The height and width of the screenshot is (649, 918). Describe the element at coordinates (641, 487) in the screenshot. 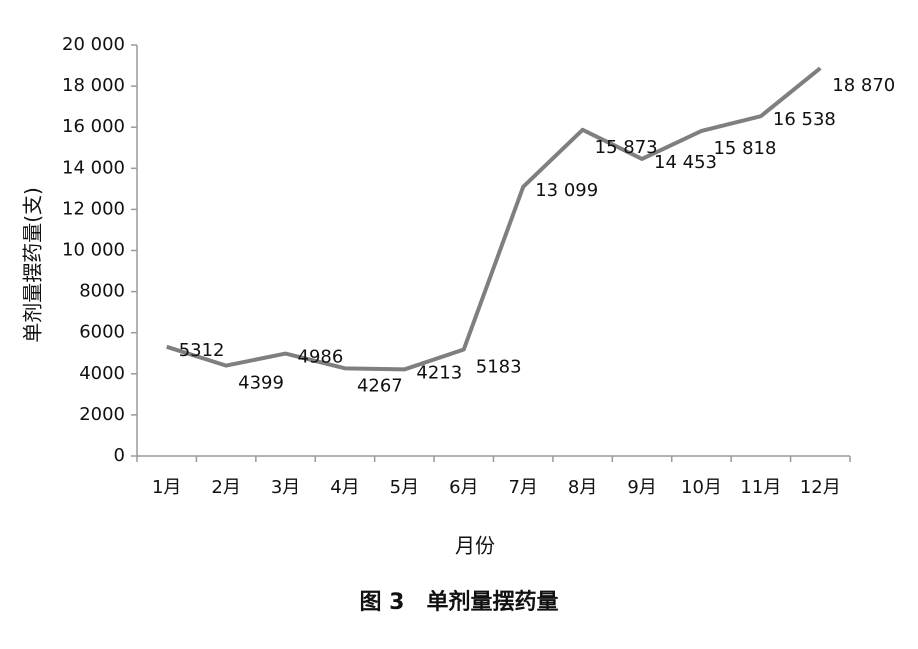

I see `x-tick-label: 9月` at that location.